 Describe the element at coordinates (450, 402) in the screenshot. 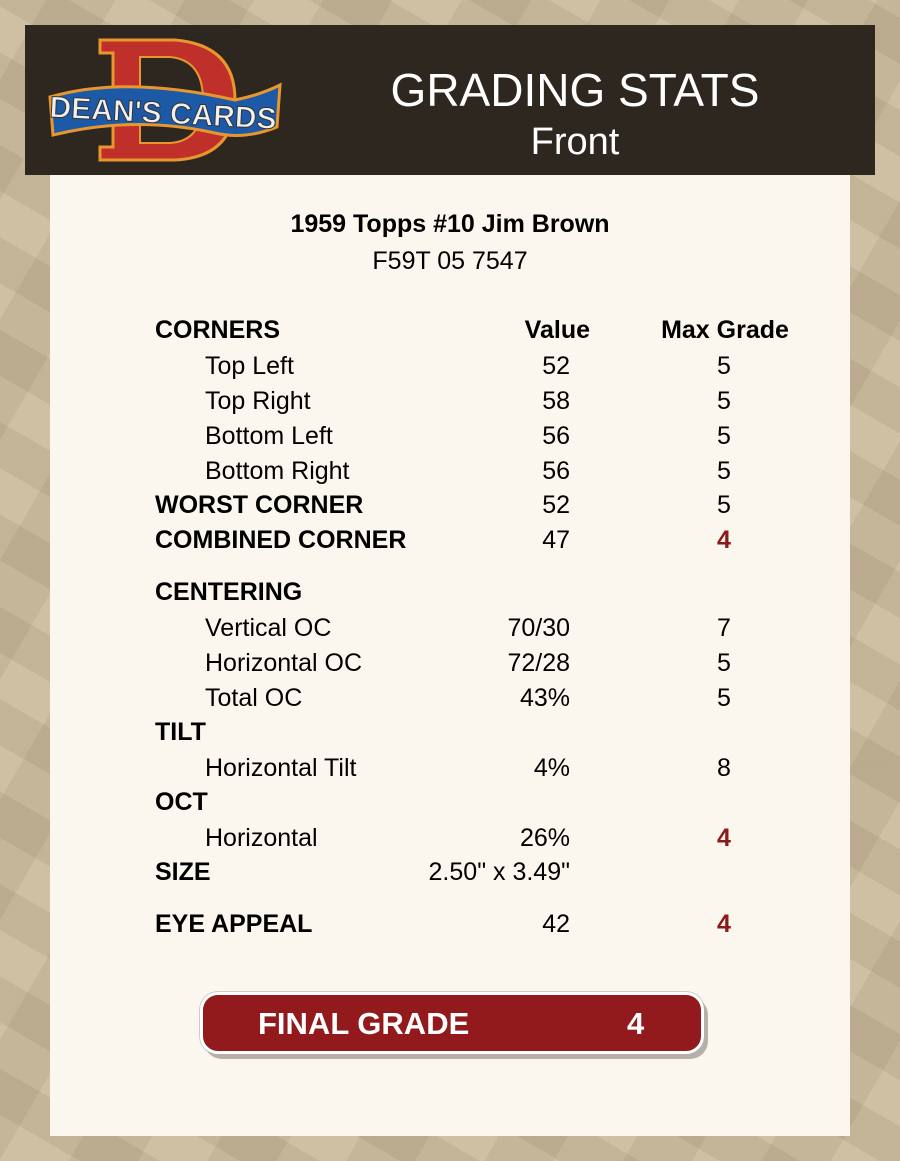

I see `stats-row: Top Right 58 5` at that location.